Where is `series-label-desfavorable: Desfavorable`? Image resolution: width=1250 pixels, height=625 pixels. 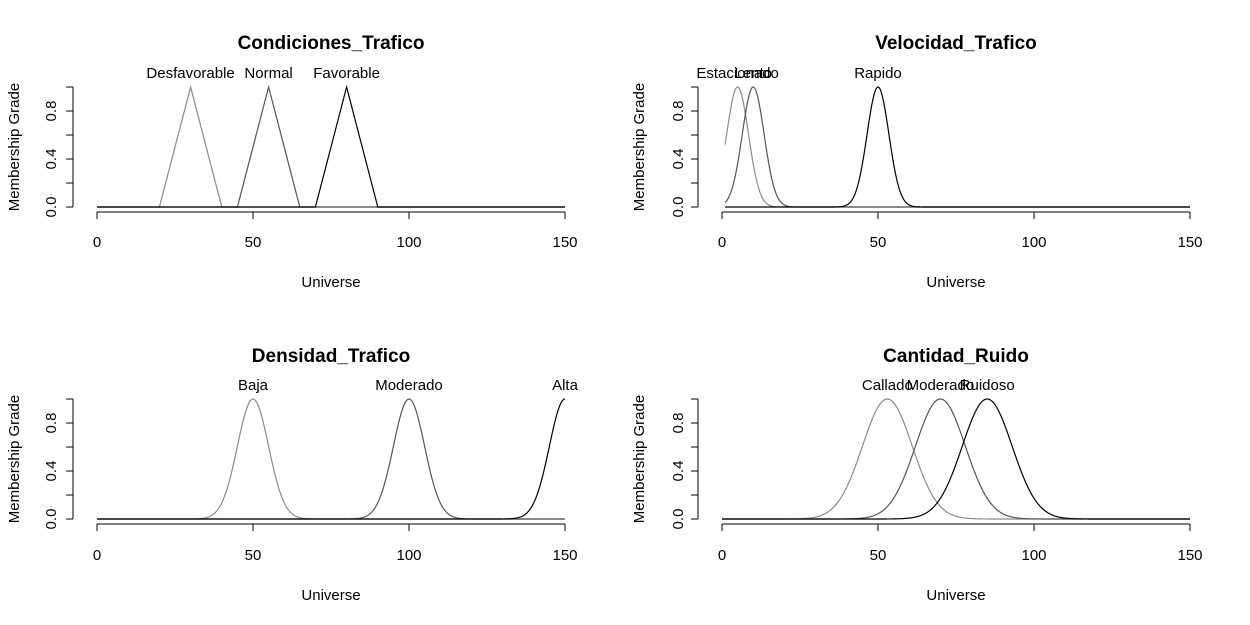 series-label-desfavorable: Desfavorable is located at coordinates (190, 73).